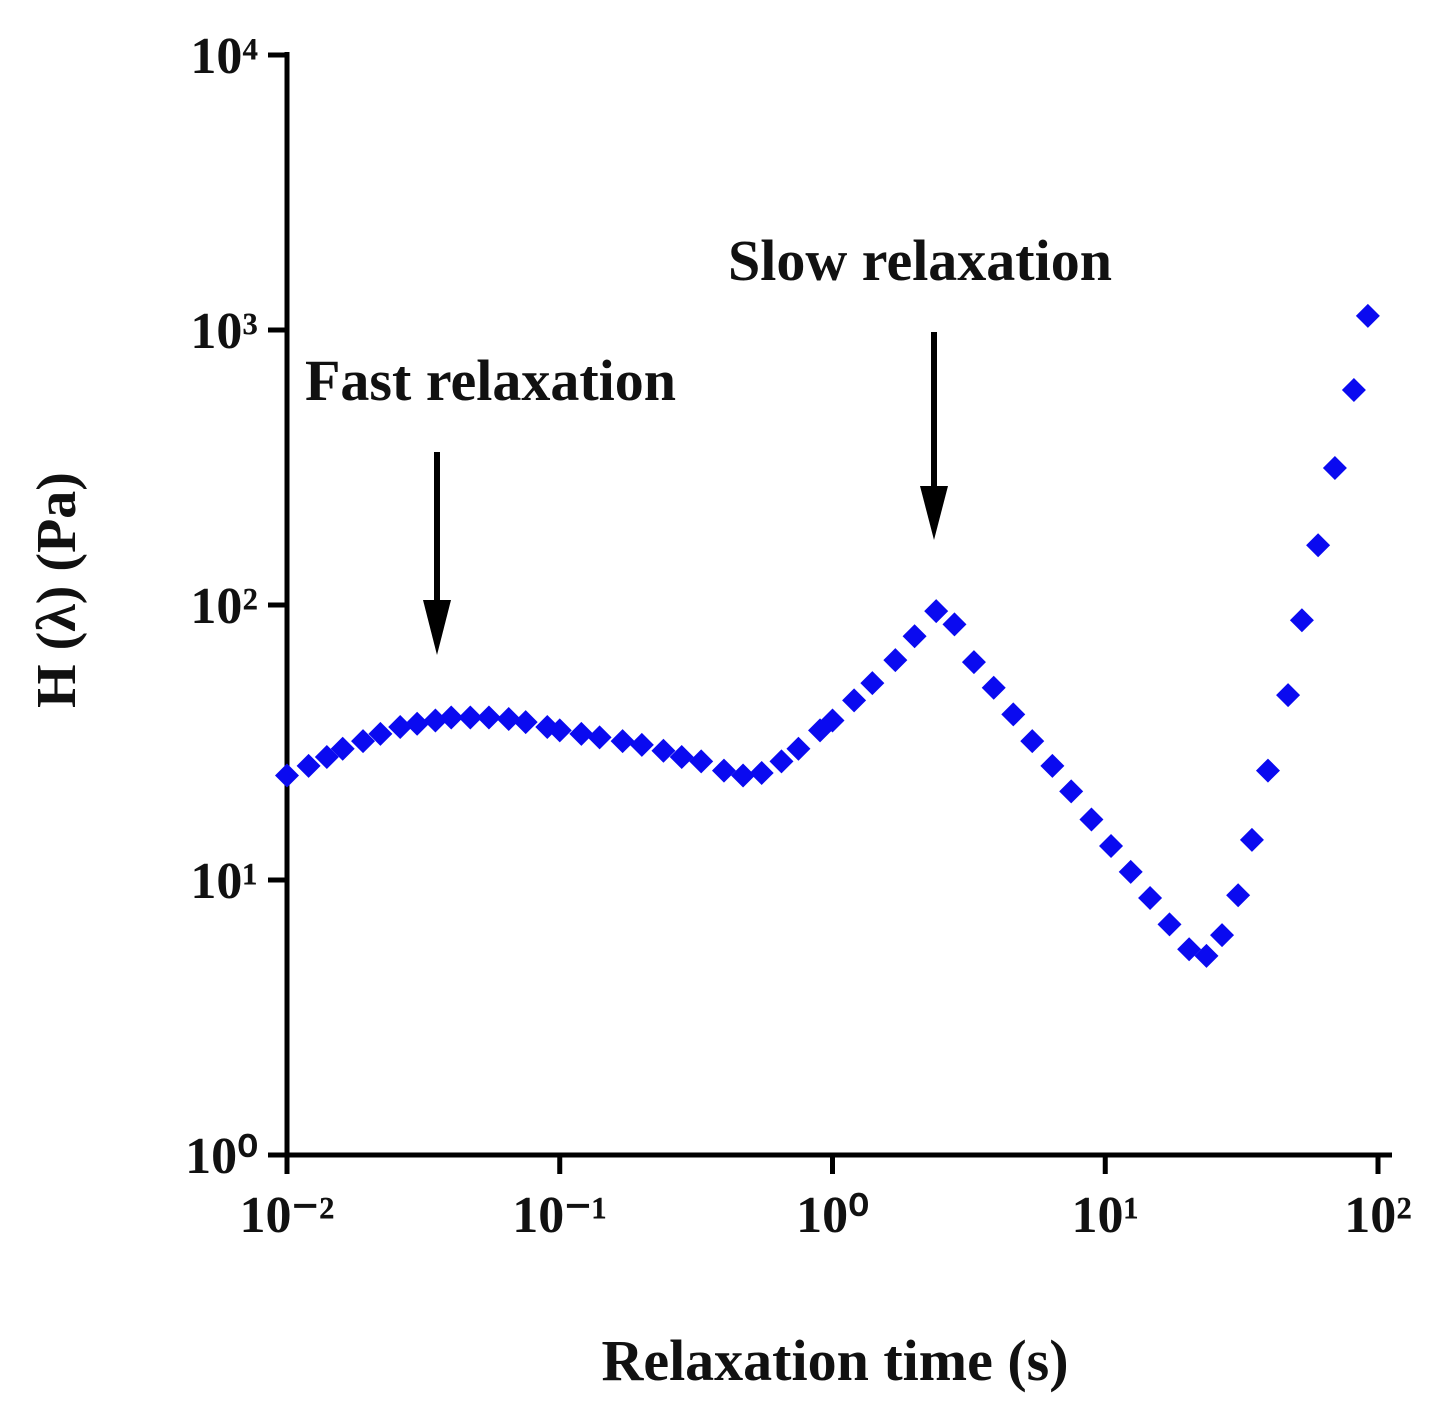 Image resolution: width=1434 pixels, height=1423 pixels. What do you see at coordinates (224, 56) in the screenshot?
I see `y-tick-label: 10⁴` at bounding box center [224, 56].